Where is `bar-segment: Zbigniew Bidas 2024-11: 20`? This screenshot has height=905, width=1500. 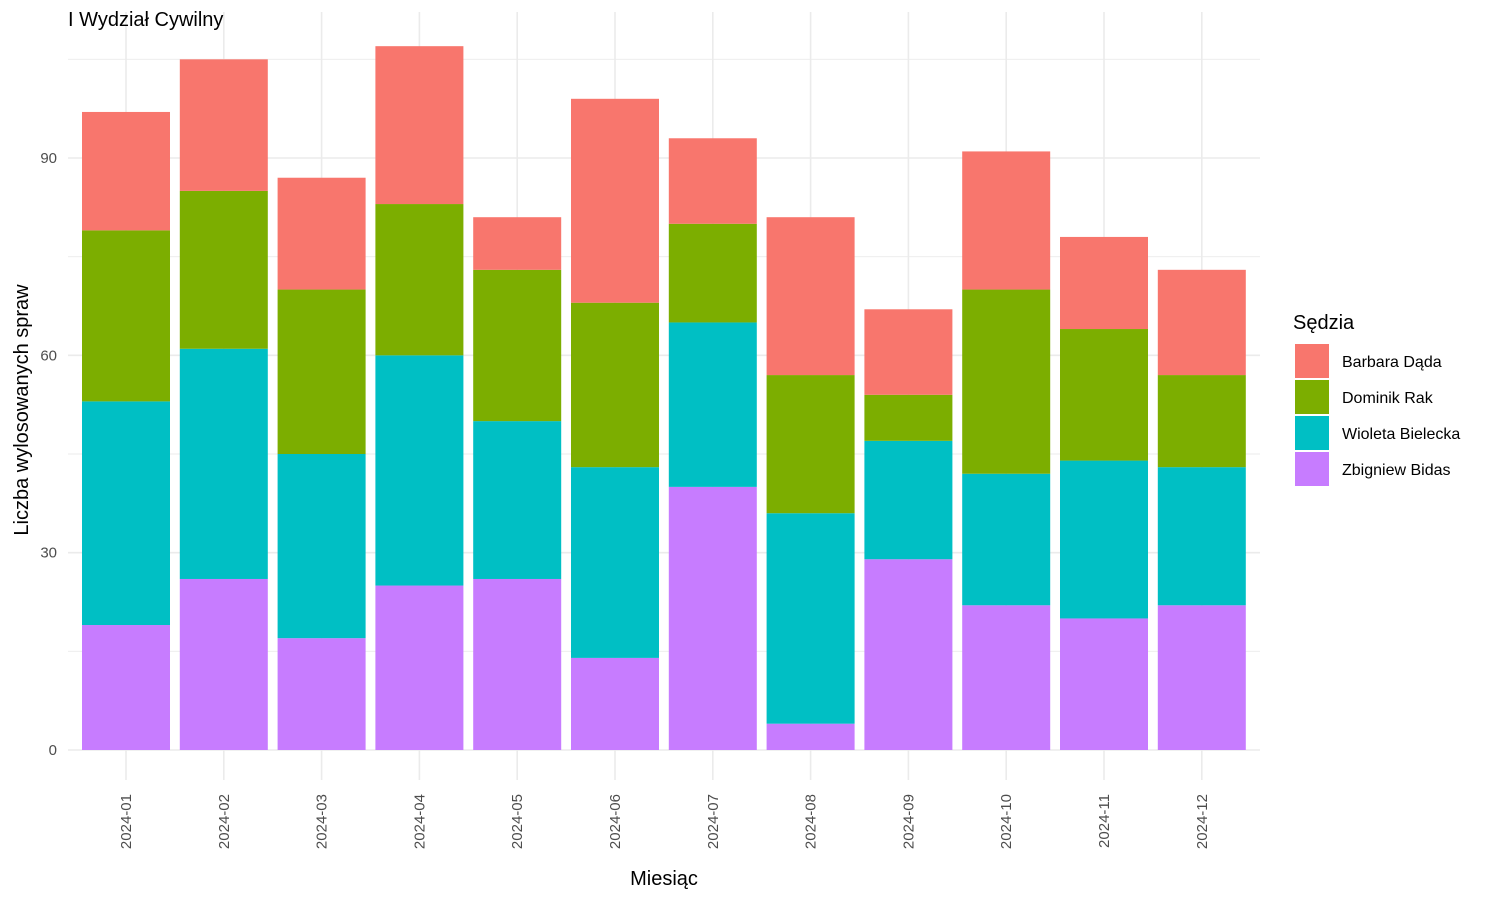 bar-segment: Zbigniew Bidas 2024-11: 20 is located at coordinates (1104, 684).